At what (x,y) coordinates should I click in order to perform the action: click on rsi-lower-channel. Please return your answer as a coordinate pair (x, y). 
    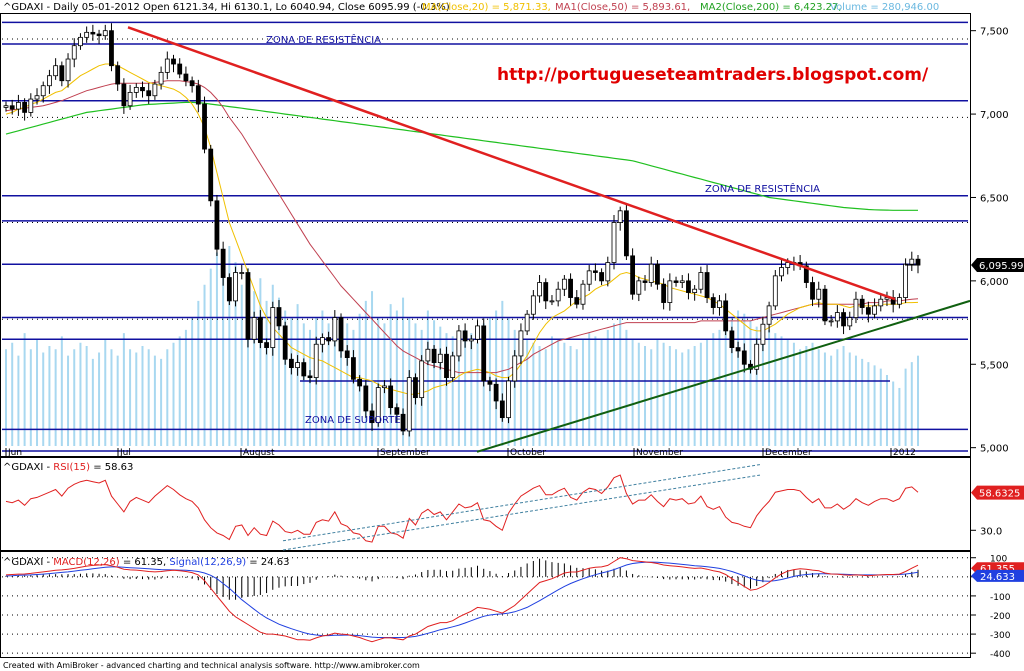
    Looking at the image, I should click on (521, 512).